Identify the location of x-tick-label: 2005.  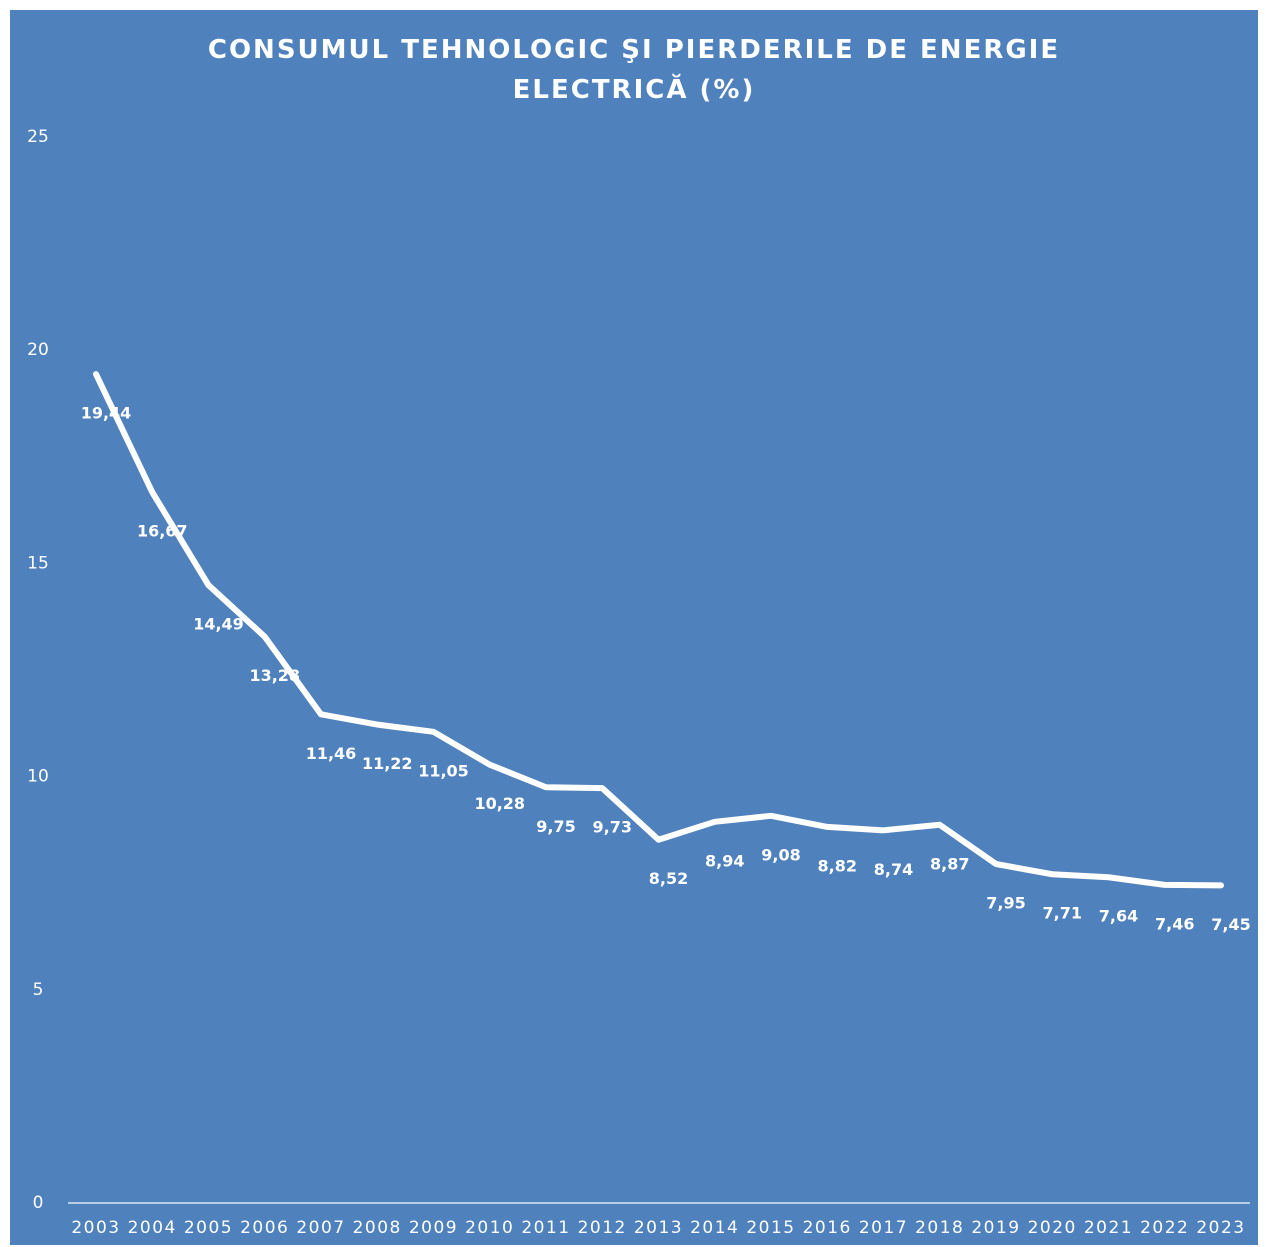
(208, 1228).